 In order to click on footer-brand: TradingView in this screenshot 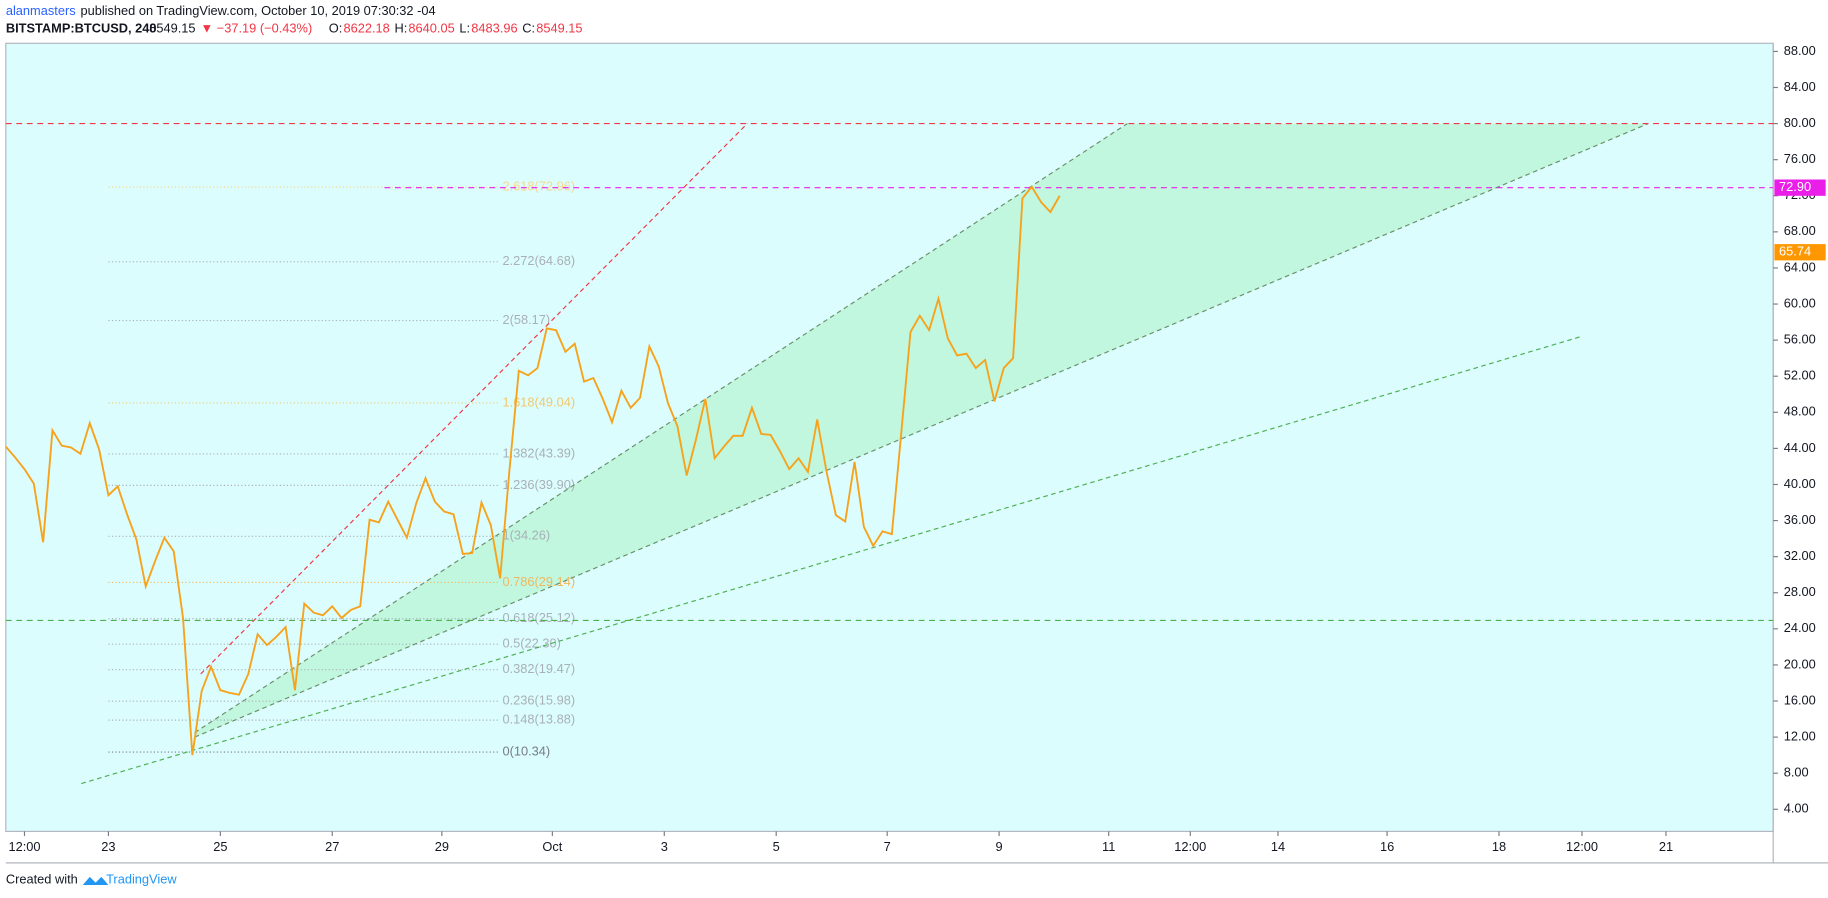, I will do `click(141, 879)`.